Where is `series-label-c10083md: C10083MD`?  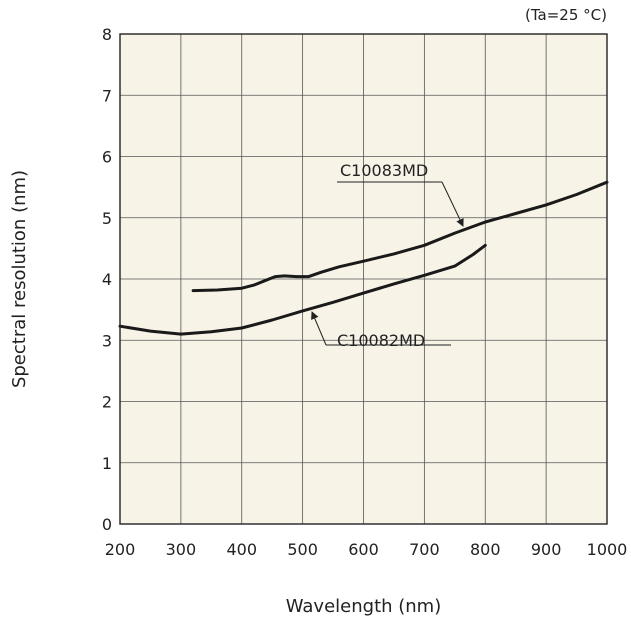 series-label-c10083md: C10083MD is located at coordinates (384, 170).